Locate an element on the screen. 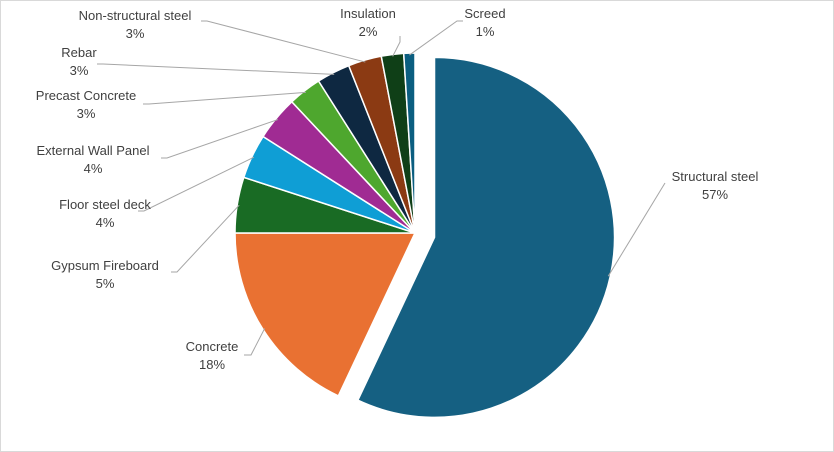  slice-label: Precast Concrete 3% is located at coordinates (86, 104).